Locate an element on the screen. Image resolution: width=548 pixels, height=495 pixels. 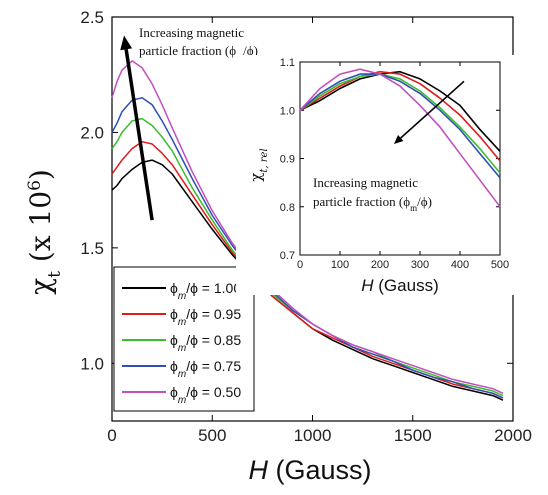
main-x-tick-label: 1000 is located at coordinates (313, 435).